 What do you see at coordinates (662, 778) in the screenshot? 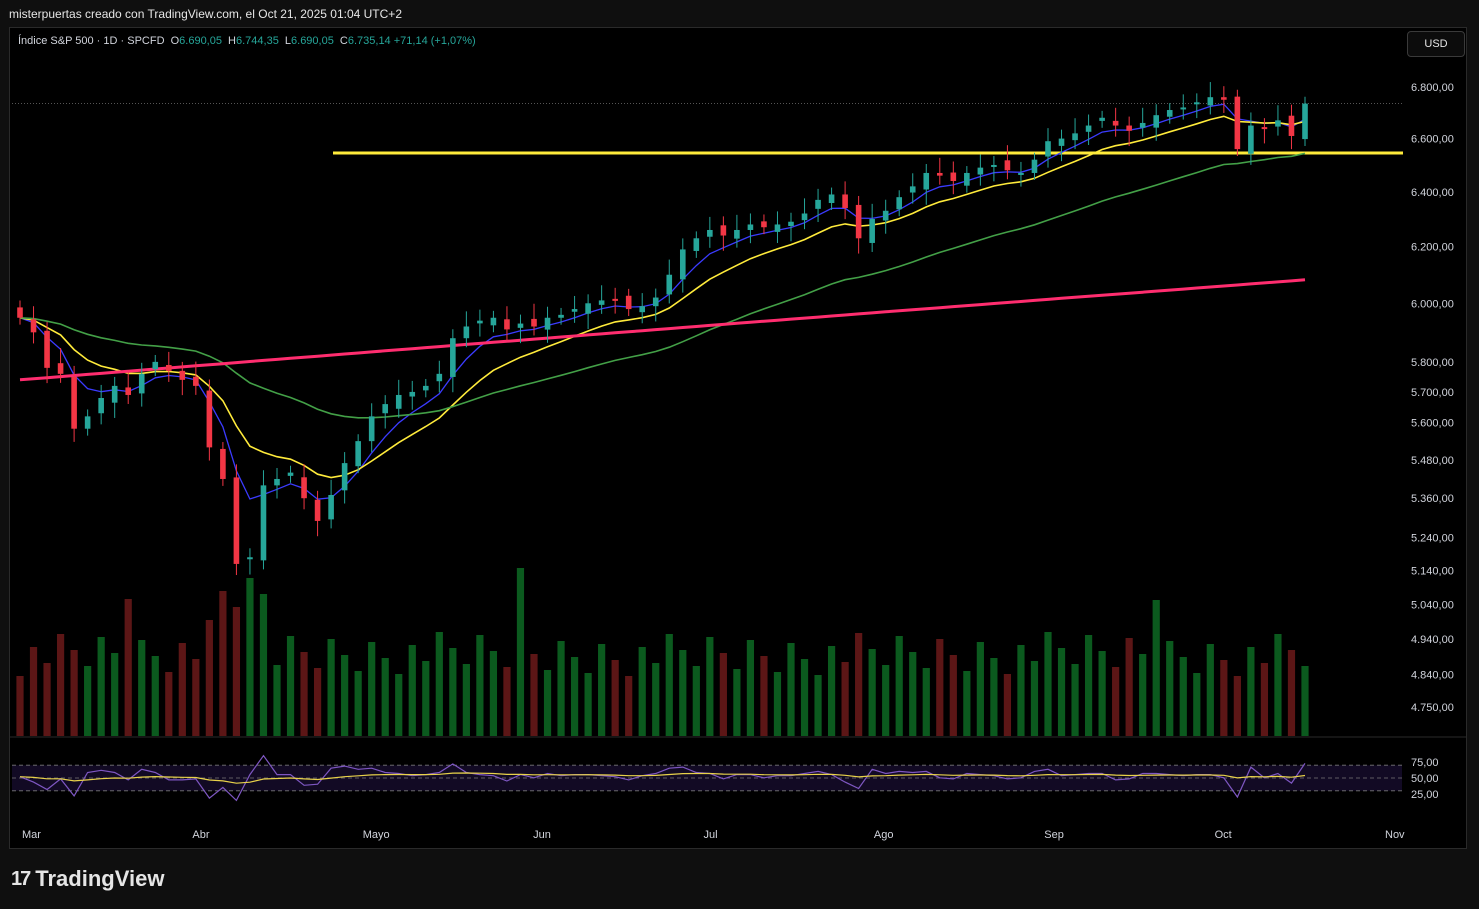
I see `rsi-ma-line` at bounding box center [662, 778].